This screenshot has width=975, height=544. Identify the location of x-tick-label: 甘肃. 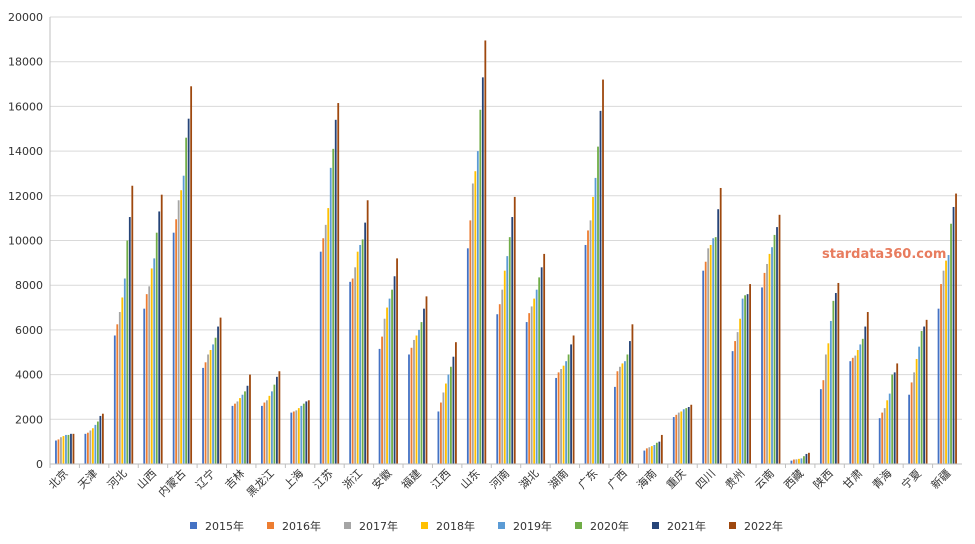
(852, 479).